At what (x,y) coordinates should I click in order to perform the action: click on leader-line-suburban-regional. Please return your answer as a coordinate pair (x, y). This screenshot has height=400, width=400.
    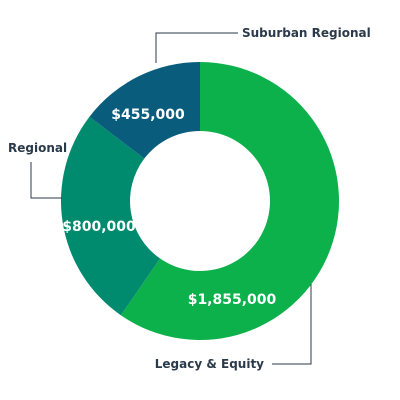
    Looking at the image, I should click on (196, 47).